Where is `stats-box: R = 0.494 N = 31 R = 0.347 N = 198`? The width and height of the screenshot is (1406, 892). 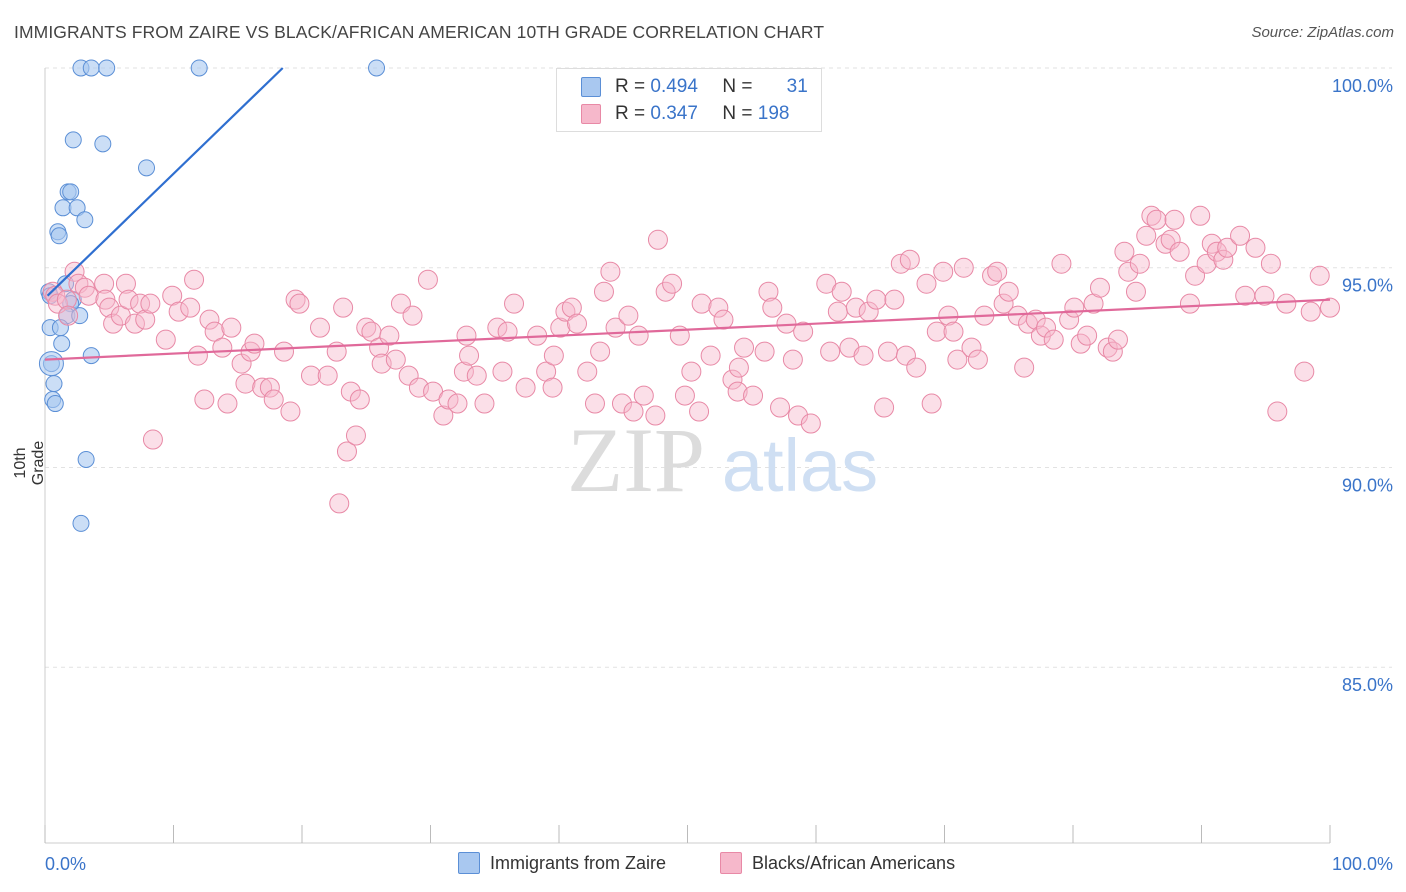 stats-box: R = 0.494 N = 31 R = 0.347 N = 198 is located at coordinates (689, 100).